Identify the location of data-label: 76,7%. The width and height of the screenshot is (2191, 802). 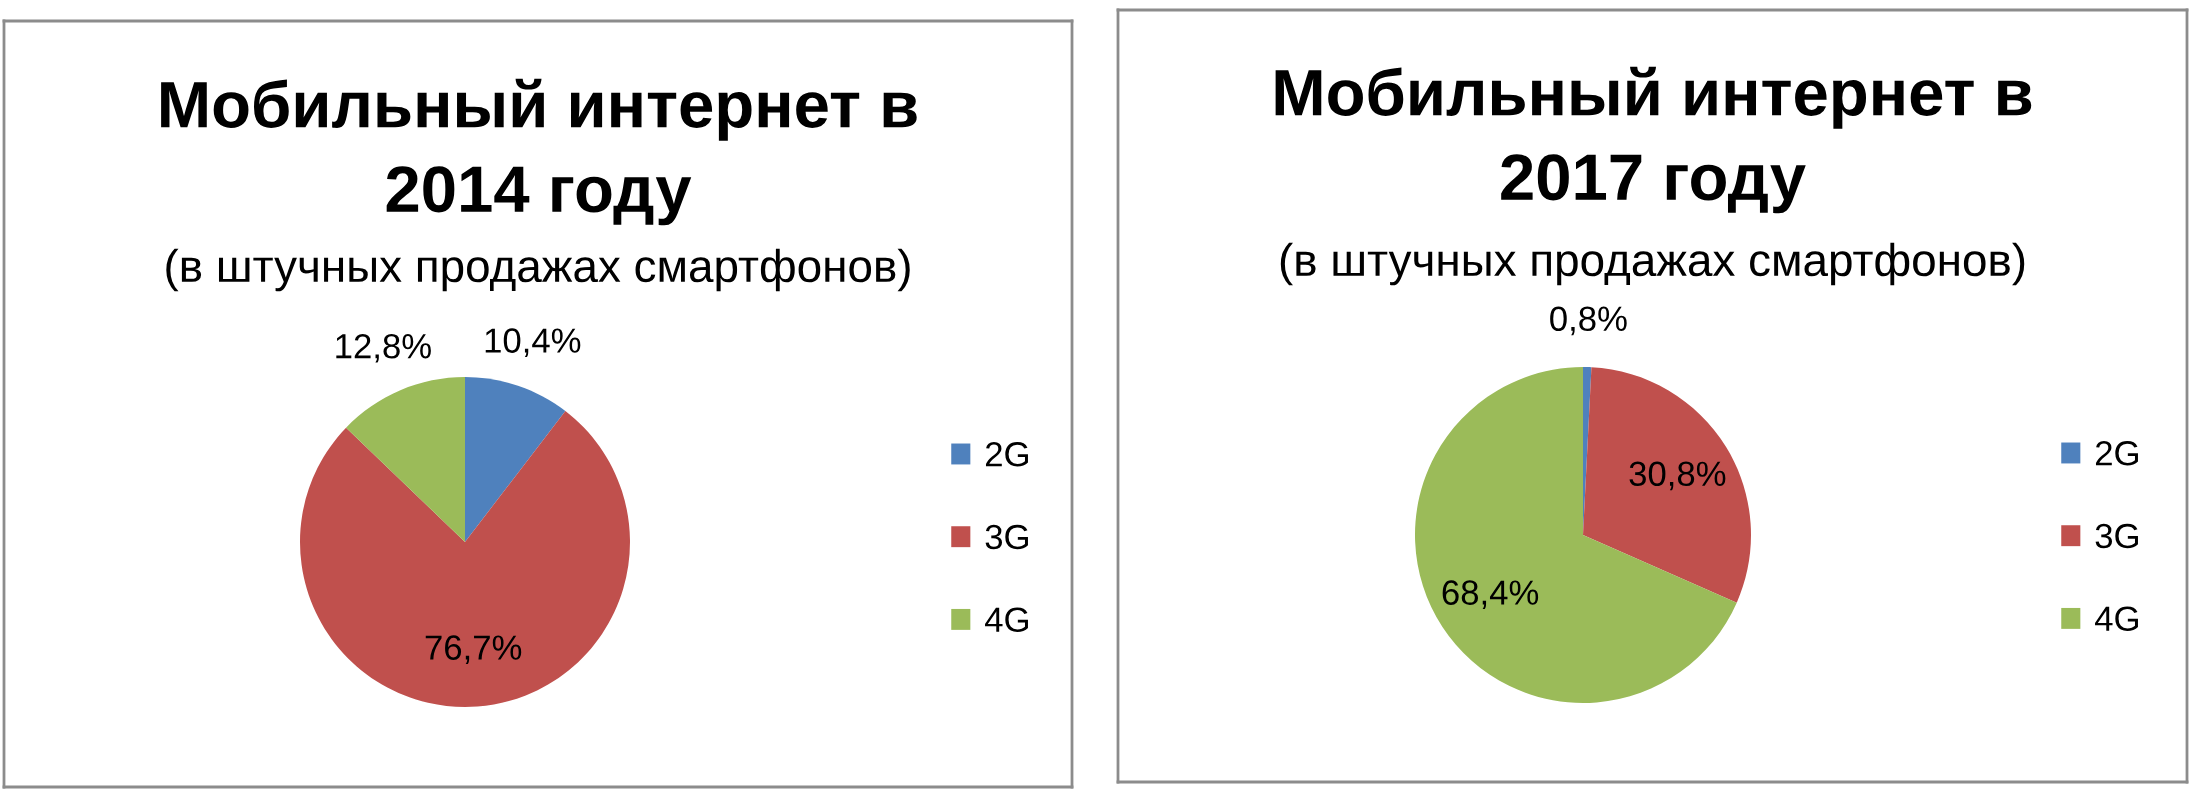
(473, 650).